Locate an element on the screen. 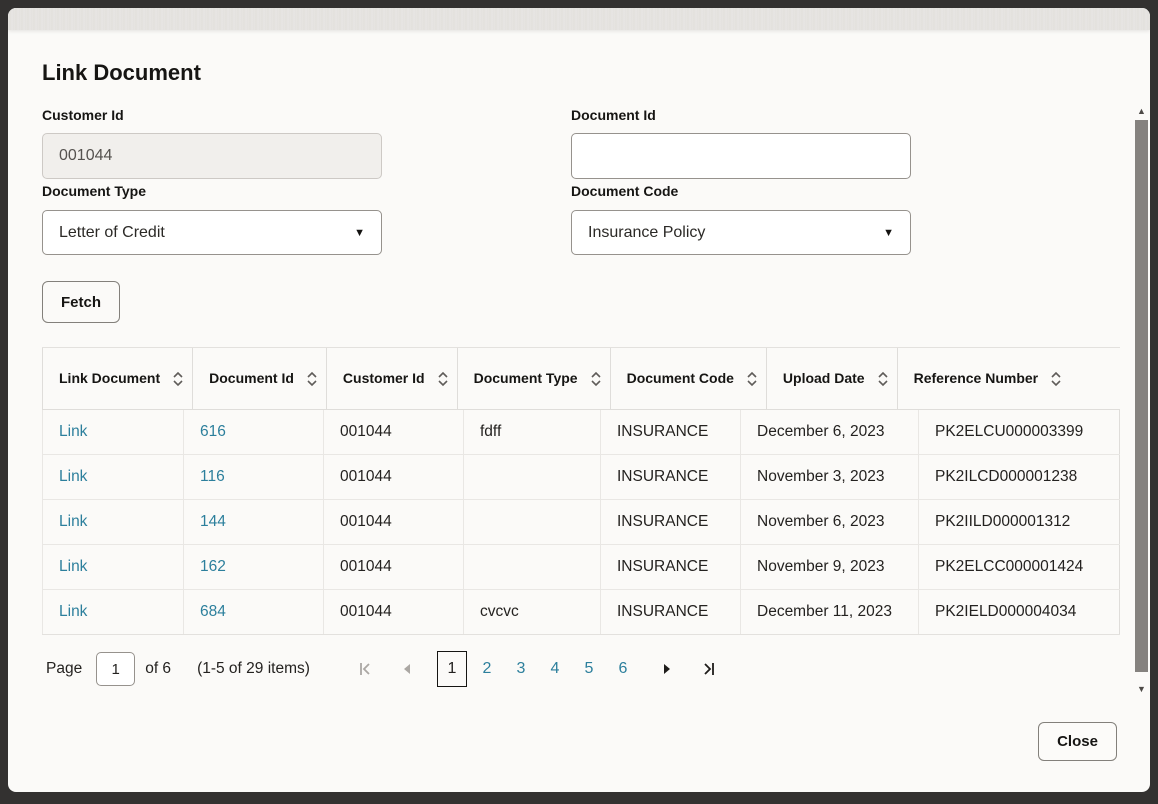 Image resolution: width=1158 pixels, height=804 pixels. column-header-label: Document Type is located at coordinates (525, 378).